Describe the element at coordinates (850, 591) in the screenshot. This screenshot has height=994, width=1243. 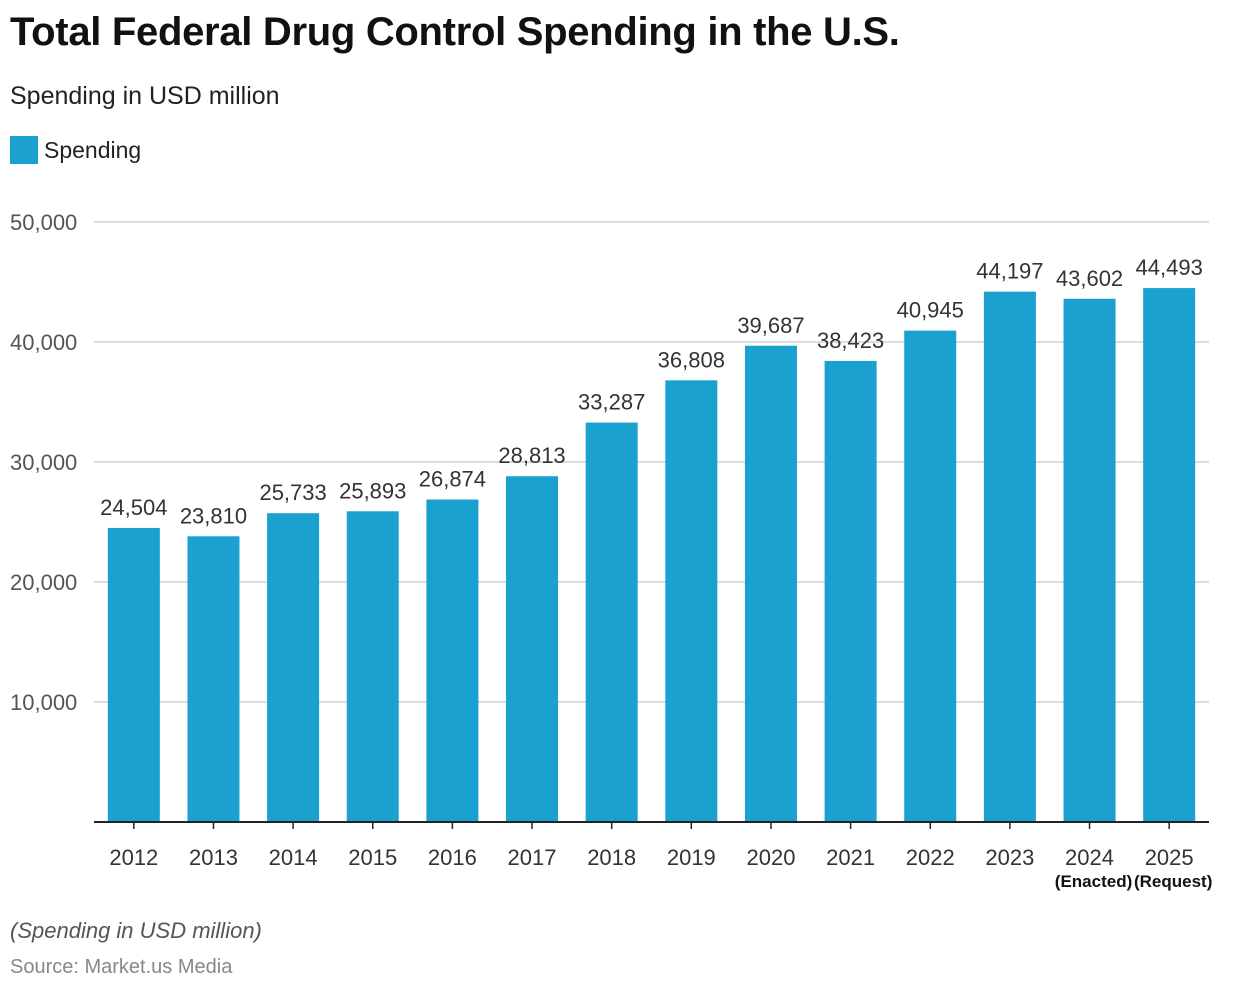
I see `bar-2021` at that location.